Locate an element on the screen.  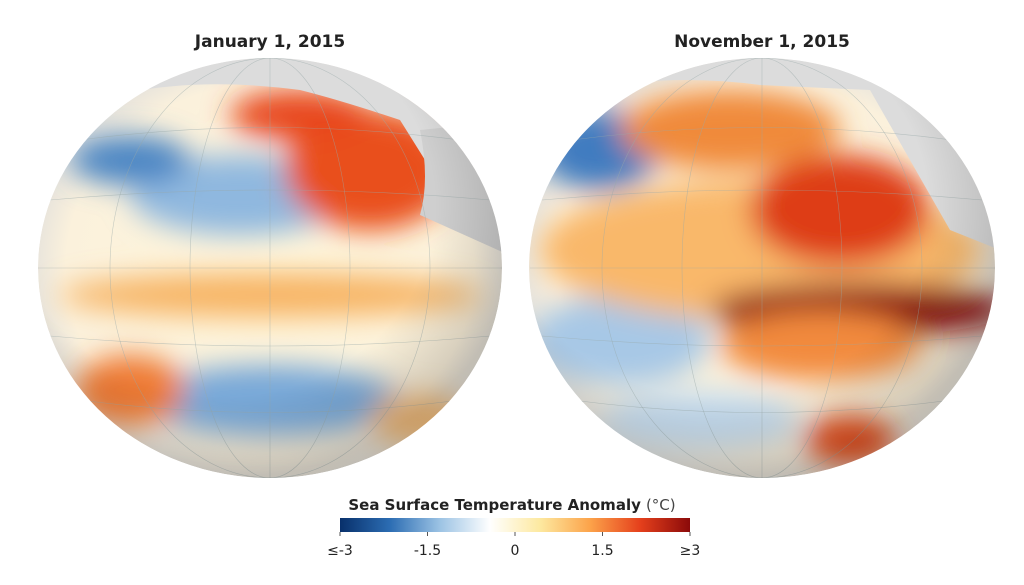
colorbar-title: Sea Surface Temperature Anomaly (°C) is located at coordinates (511, 504).